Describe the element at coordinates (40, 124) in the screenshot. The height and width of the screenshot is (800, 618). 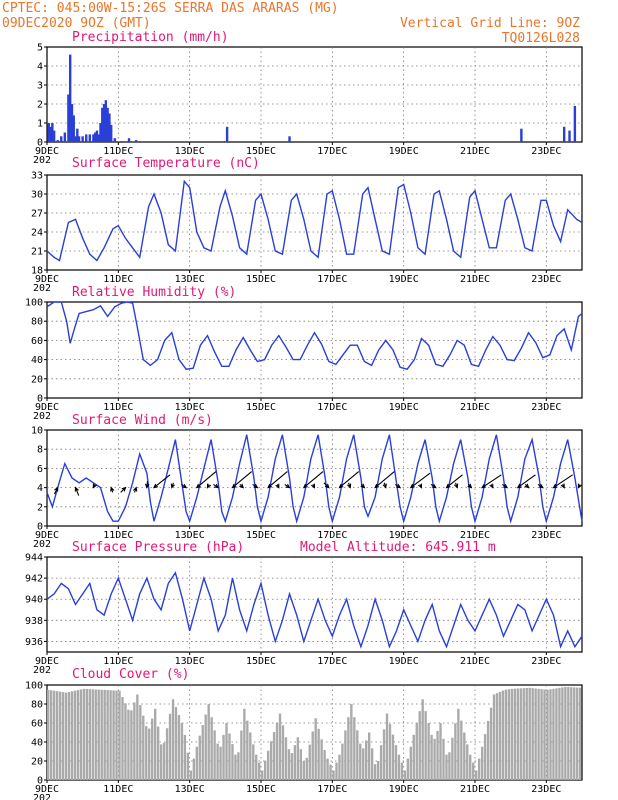
I see `y-tick-label: 1` at that location.